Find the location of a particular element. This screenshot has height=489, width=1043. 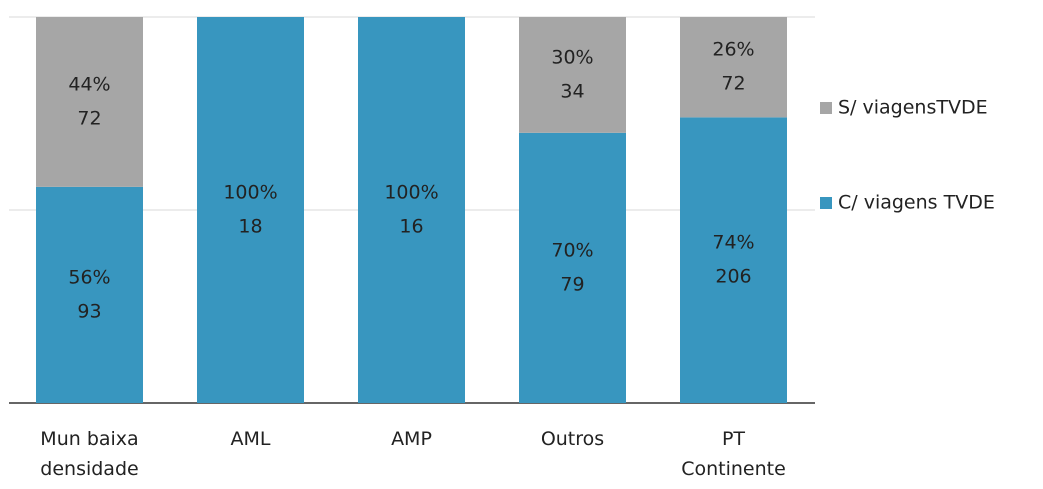

x-tick-label: Mun baixa densidade is located at coordinates (89, 454).